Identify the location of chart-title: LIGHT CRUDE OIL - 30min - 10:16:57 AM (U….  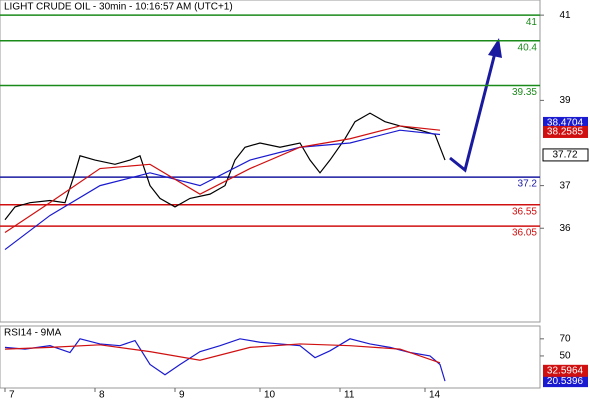
(118, 7).